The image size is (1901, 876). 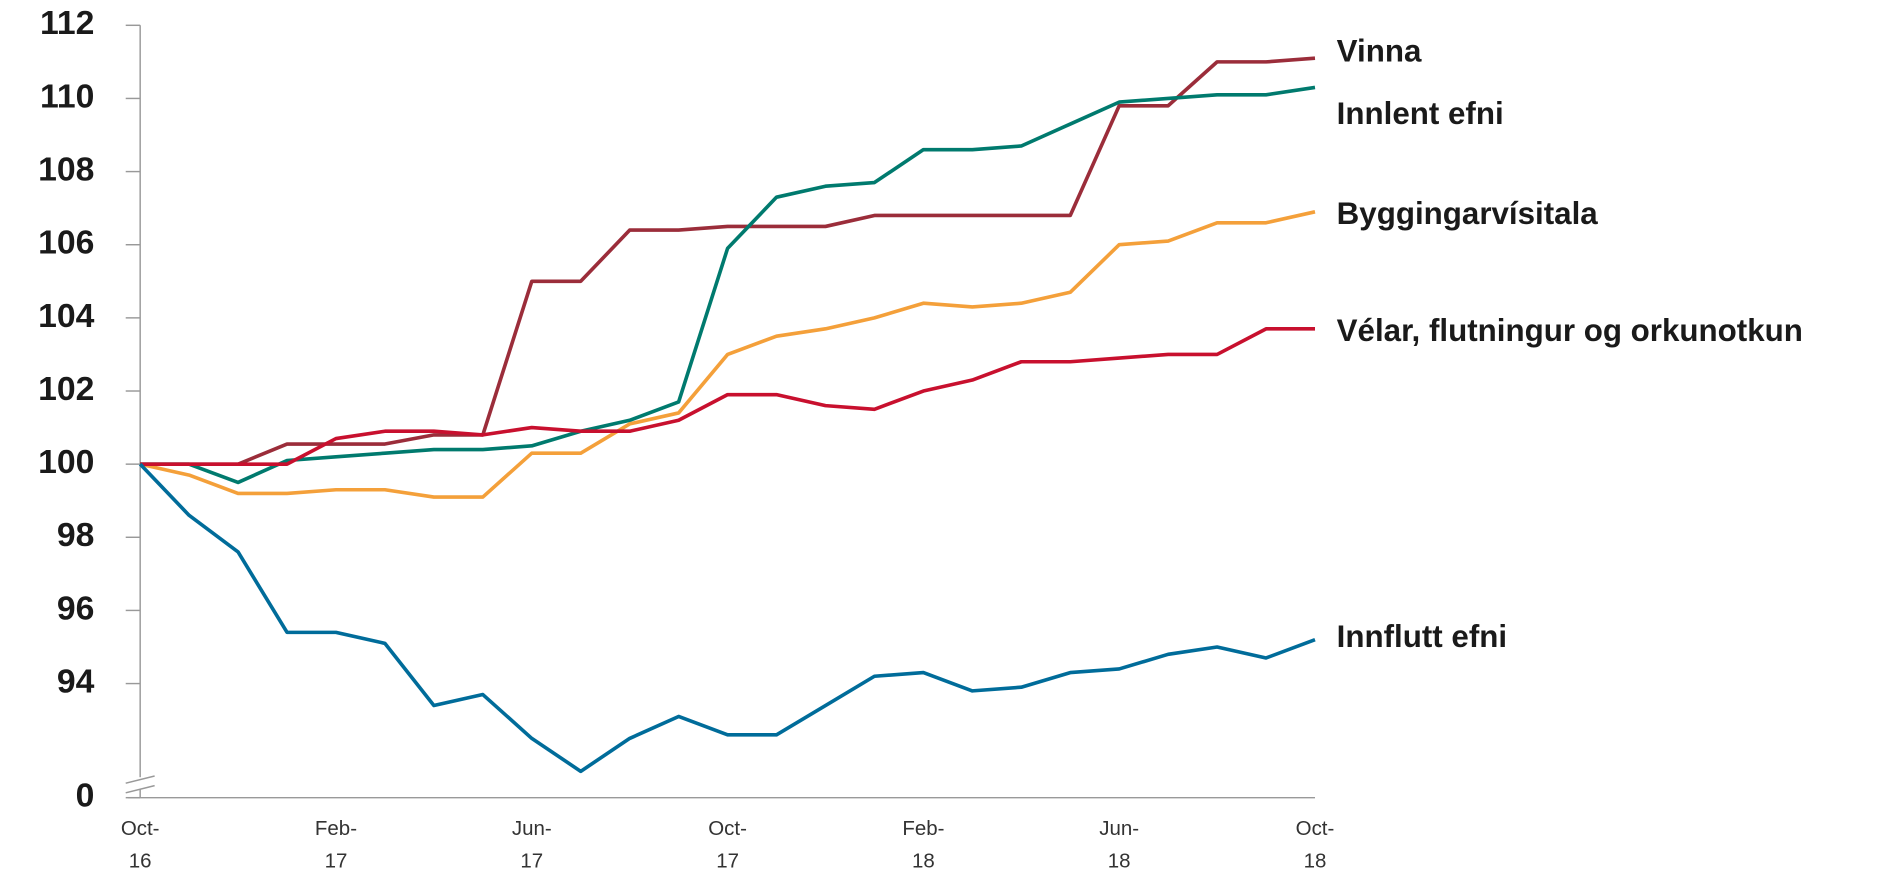 I want to click on series-line, so click(x=727, y=396).